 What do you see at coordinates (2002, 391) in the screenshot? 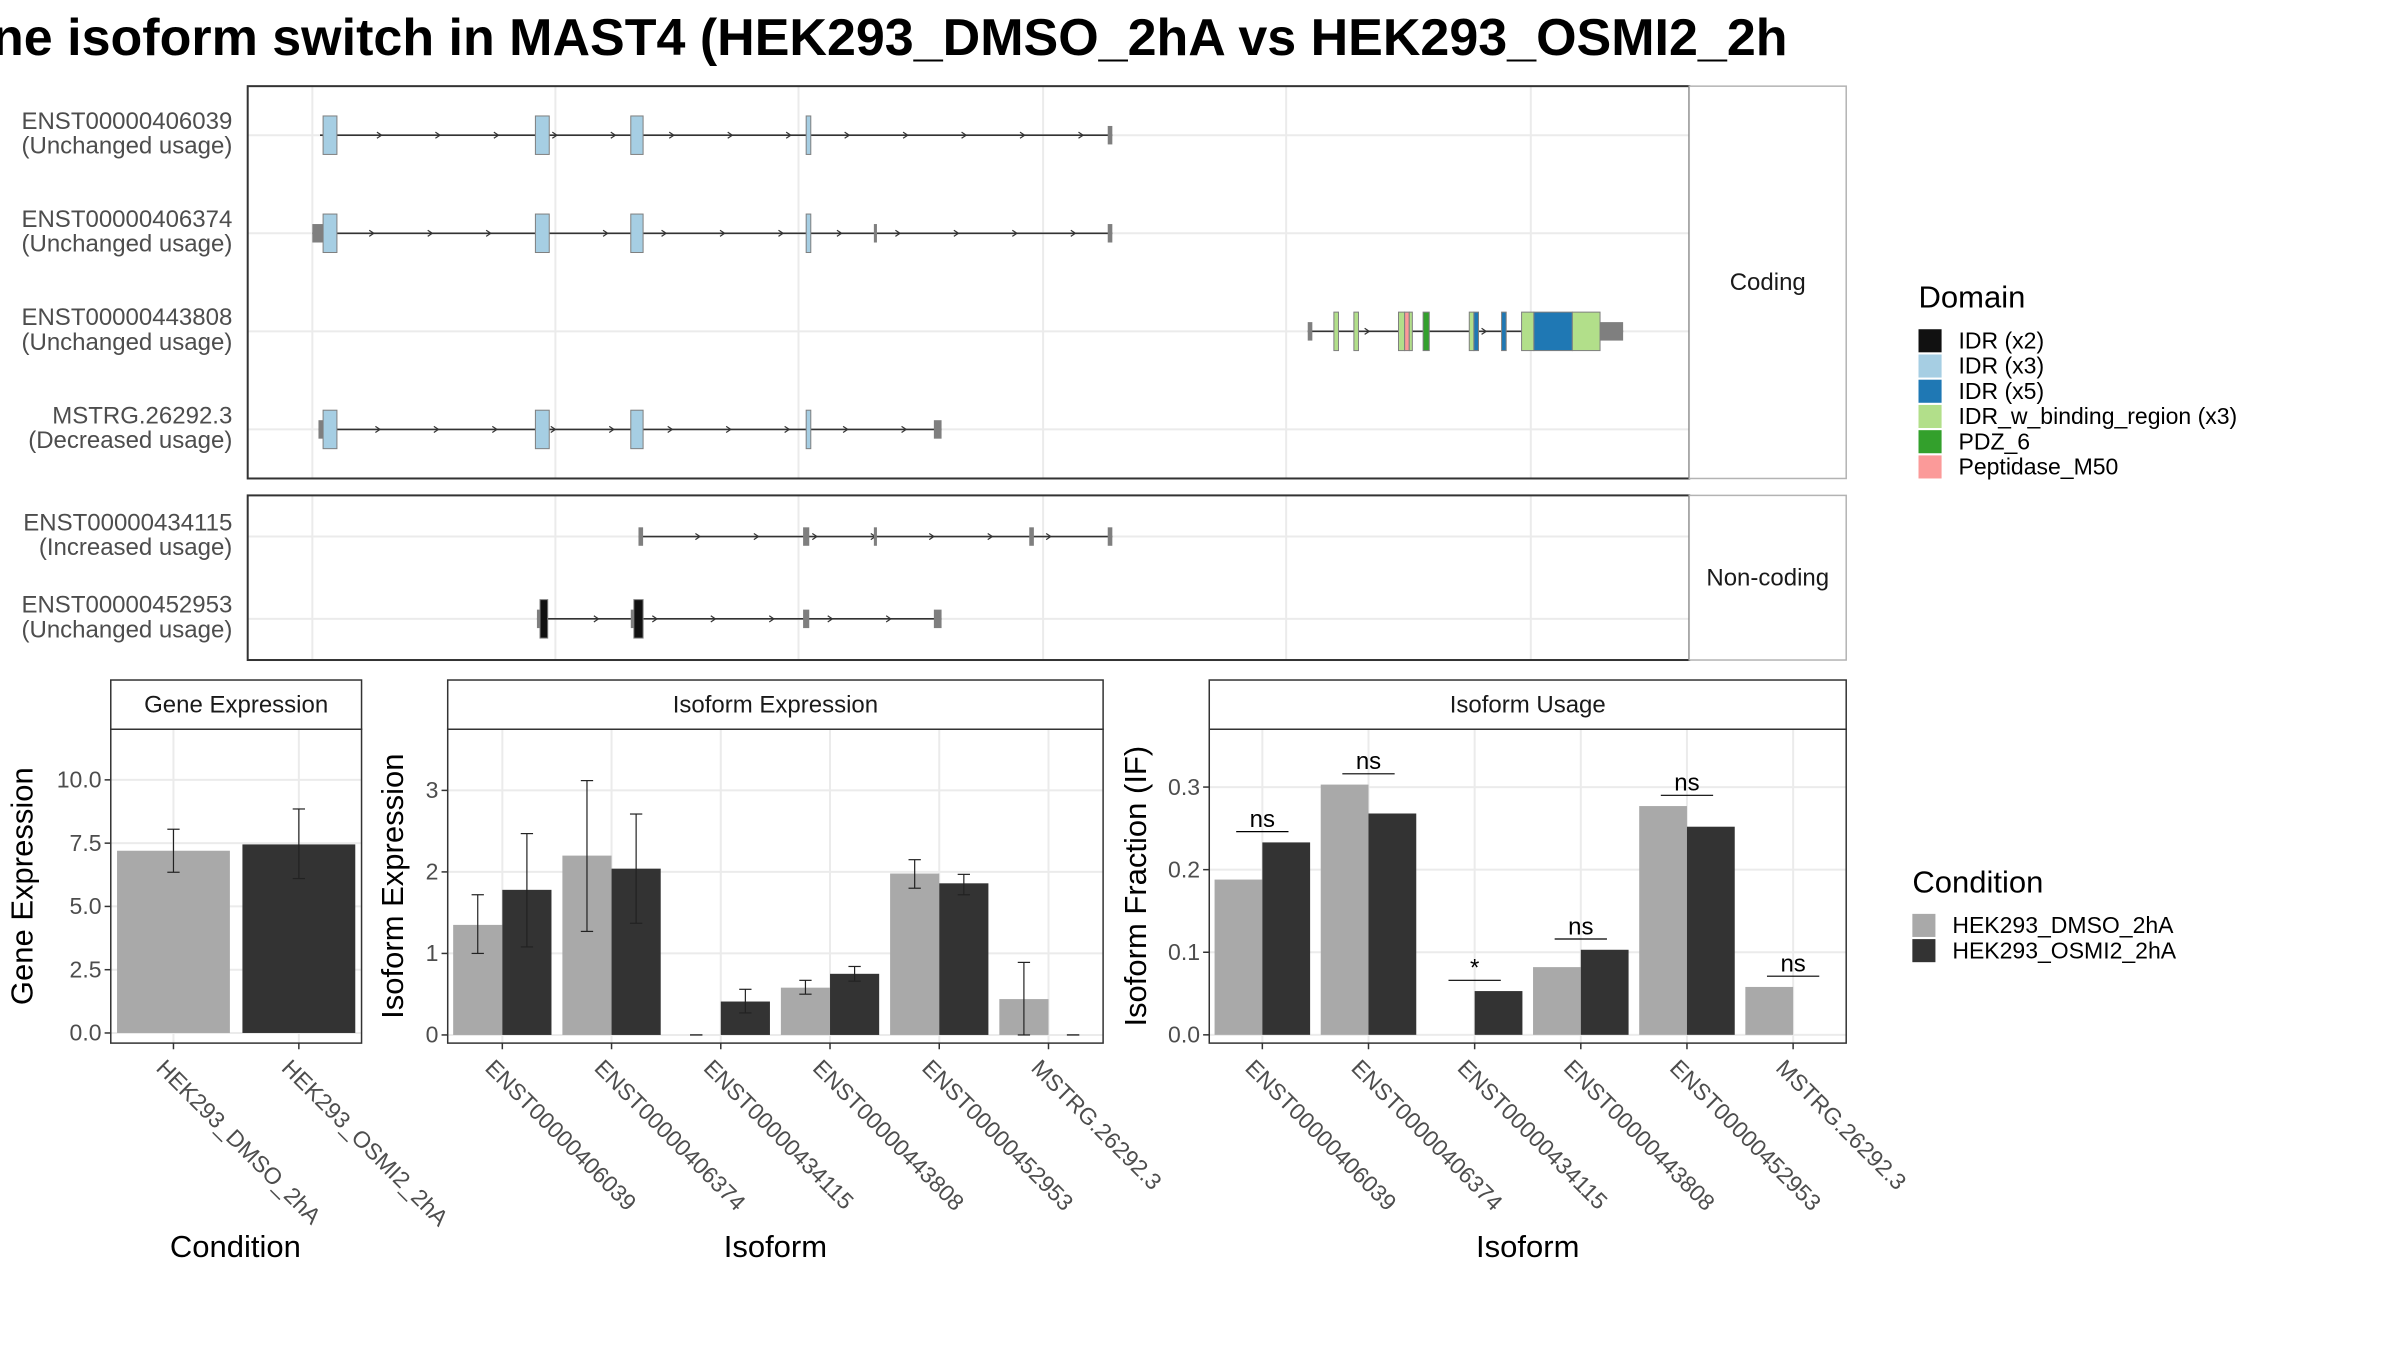
I see `legend-label: IDR (x5)` at bounding box center [2002, 391].